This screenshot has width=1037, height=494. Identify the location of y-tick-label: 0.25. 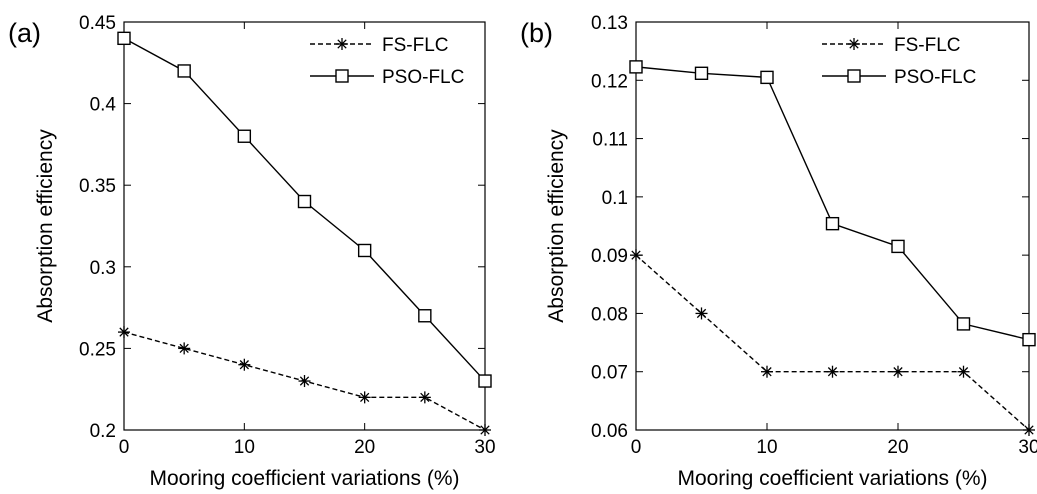
(97, 349).